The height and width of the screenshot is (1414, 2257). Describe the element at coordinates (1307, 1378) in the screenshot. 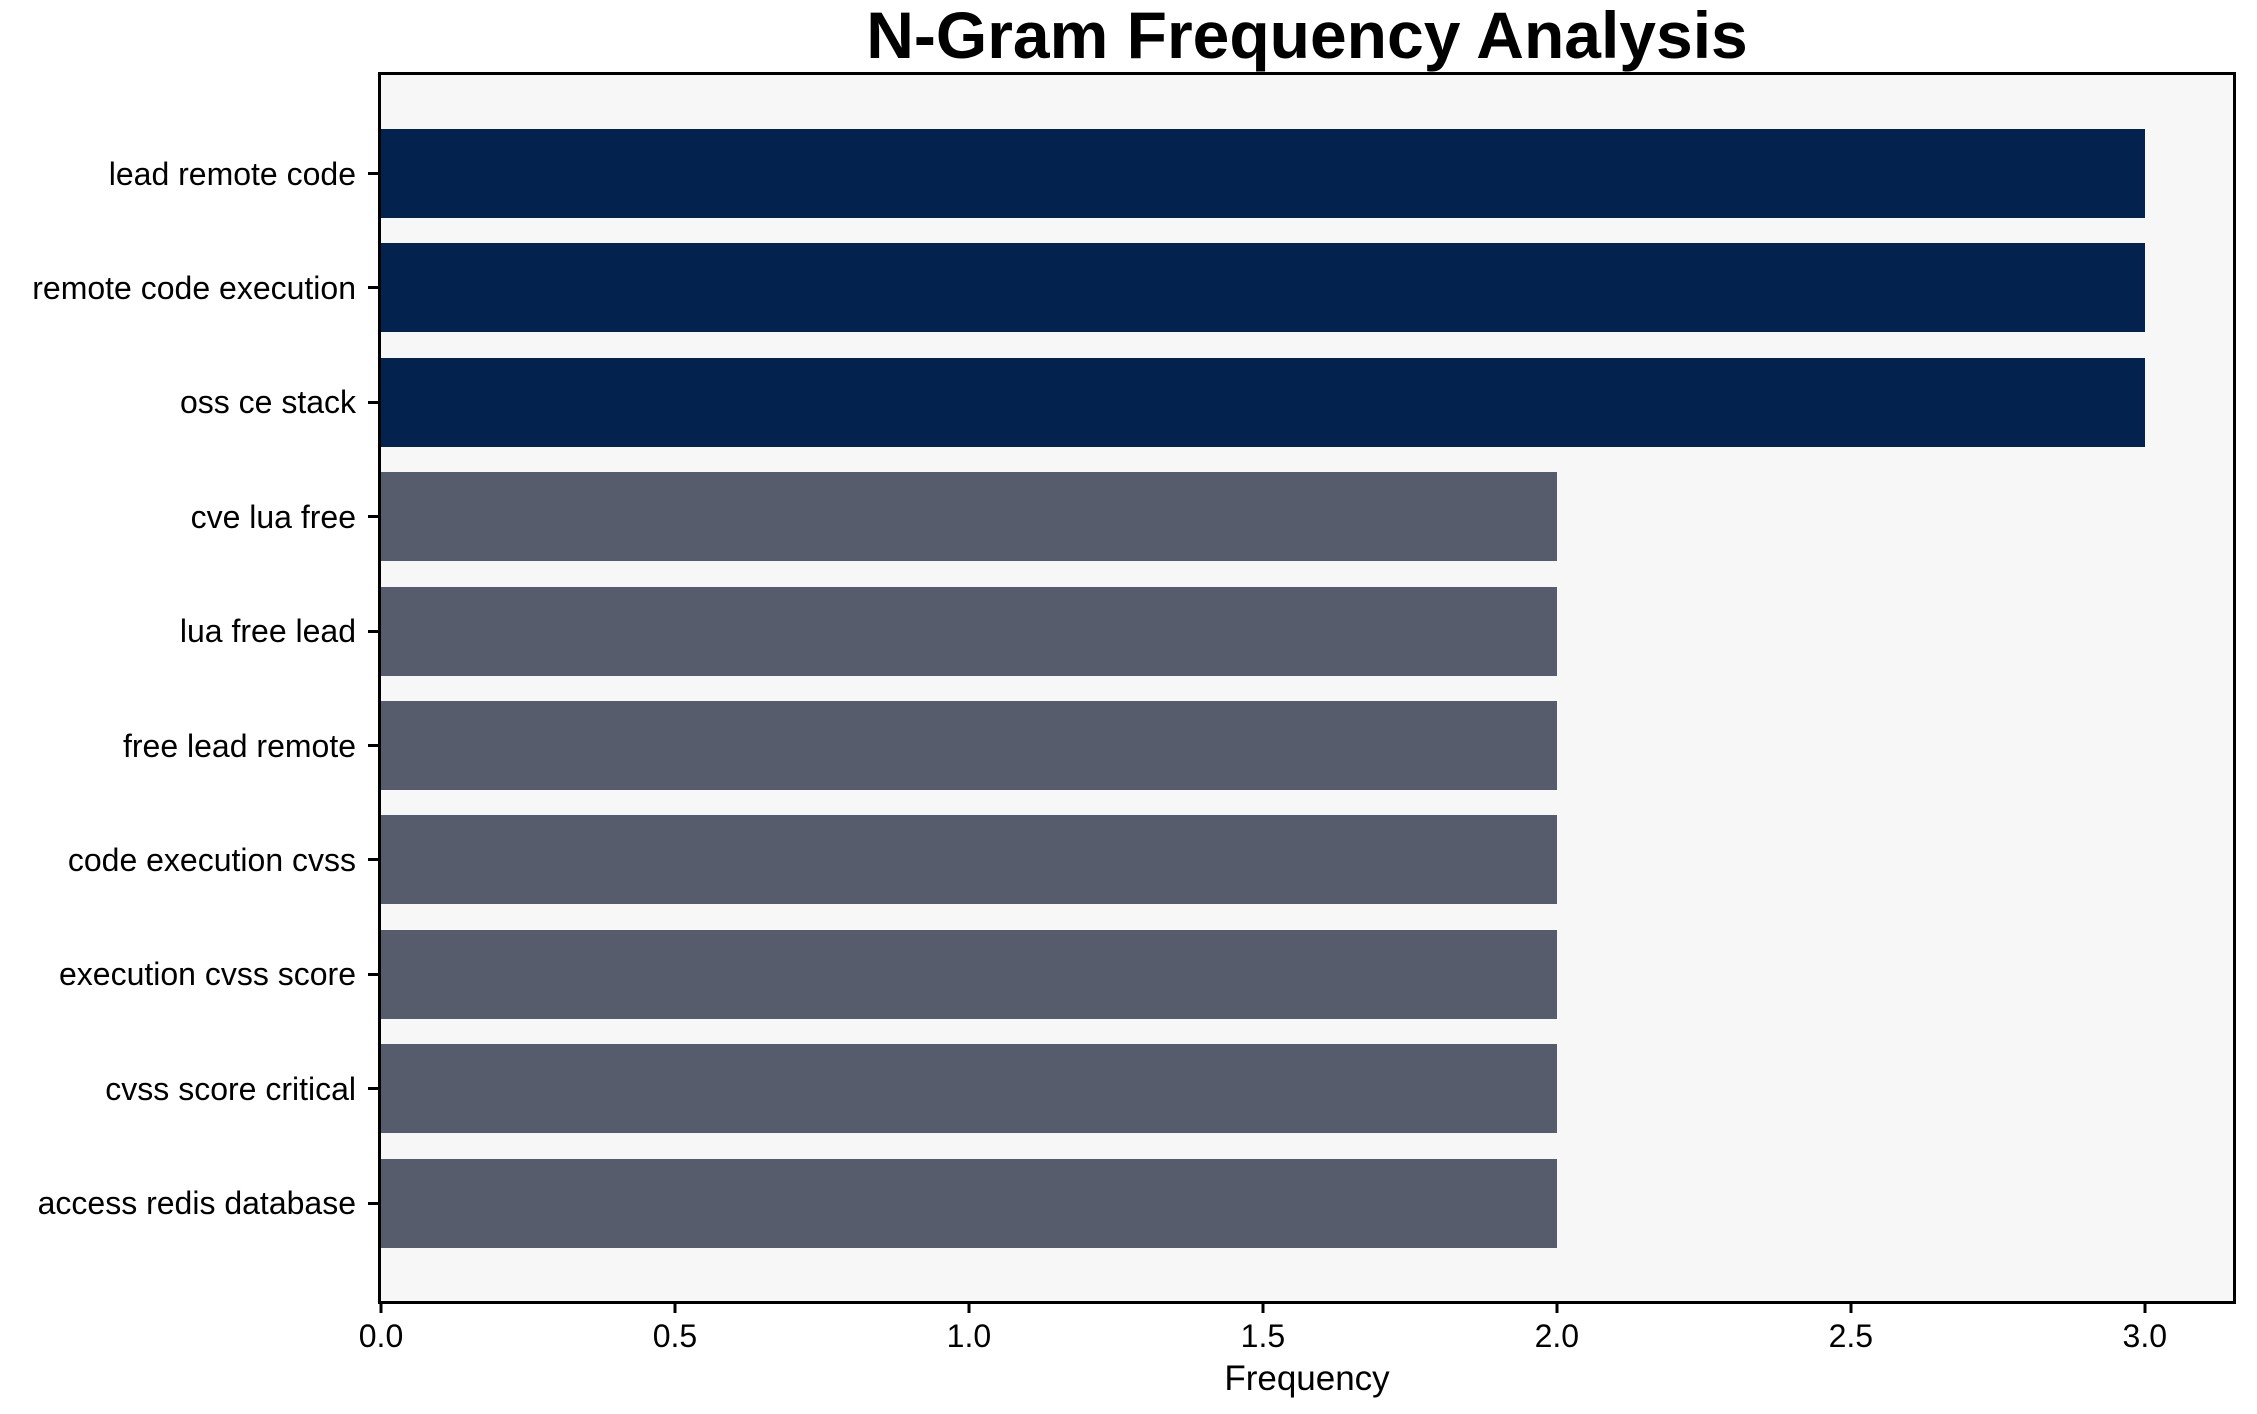

I see `x-axis-title: Frequency` at that location.